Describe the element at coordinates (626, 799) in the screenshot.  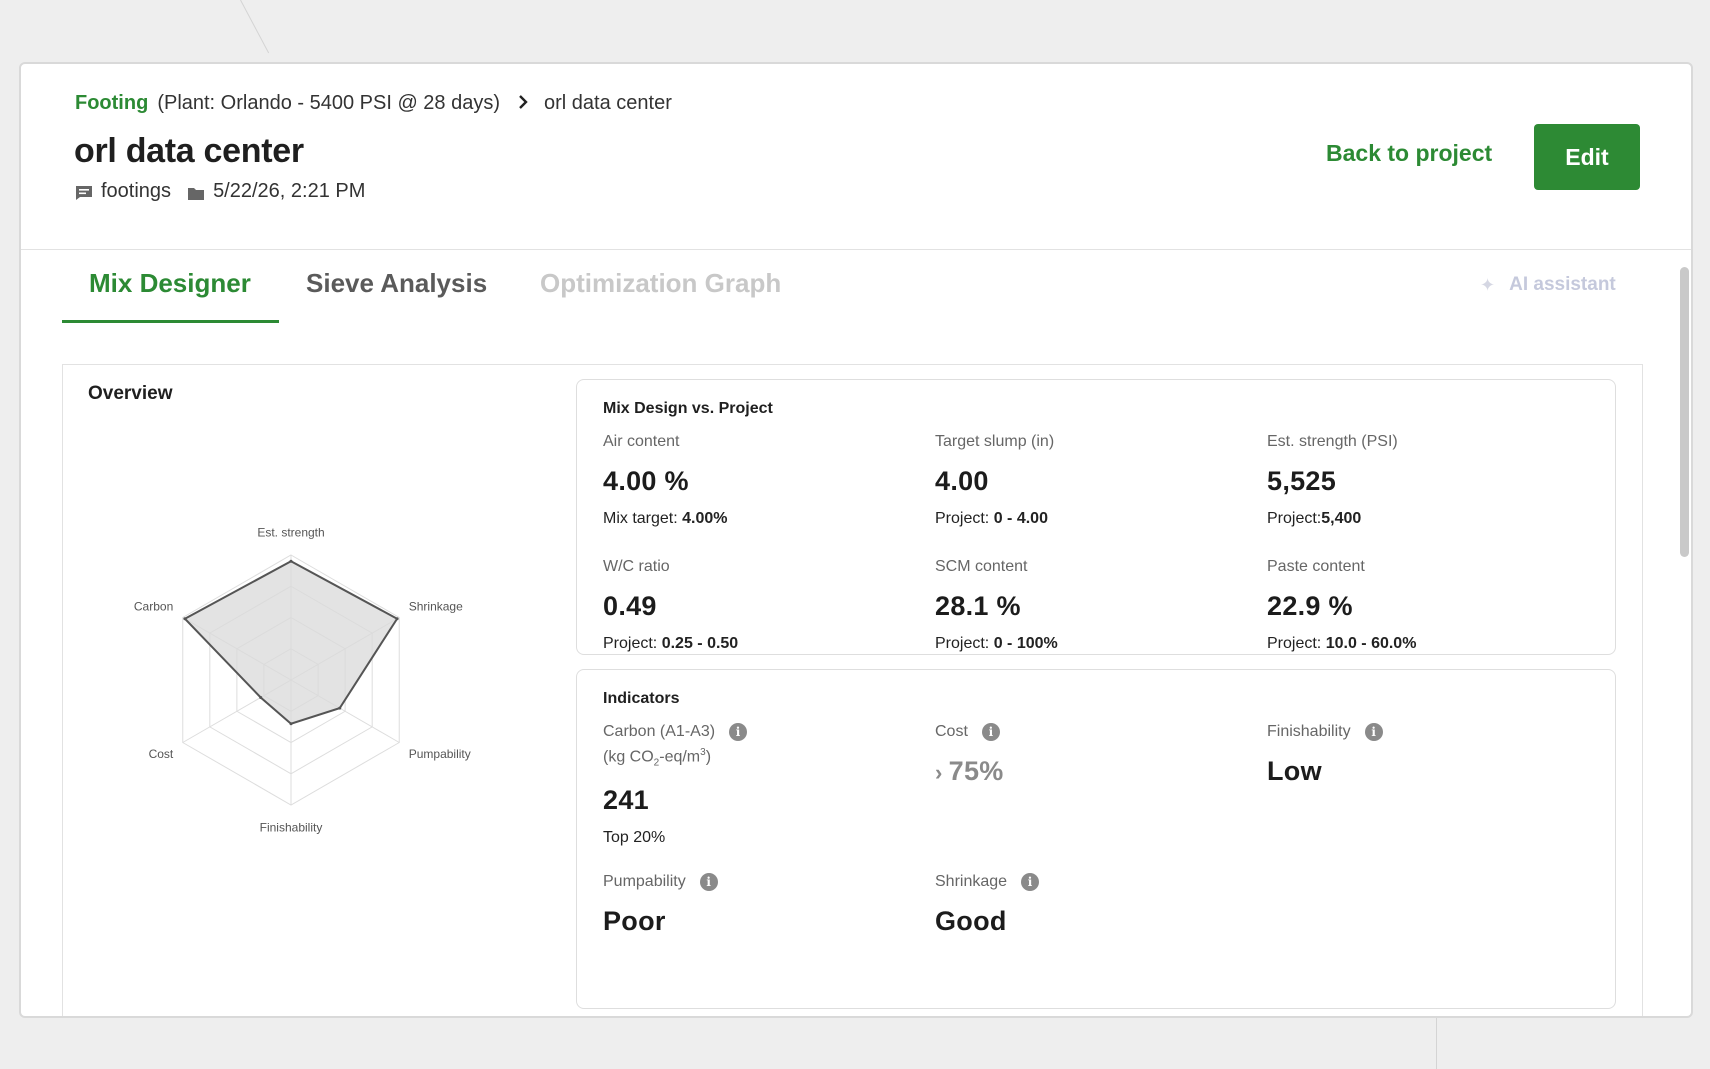
I see `indicator-value: 241` at that location.